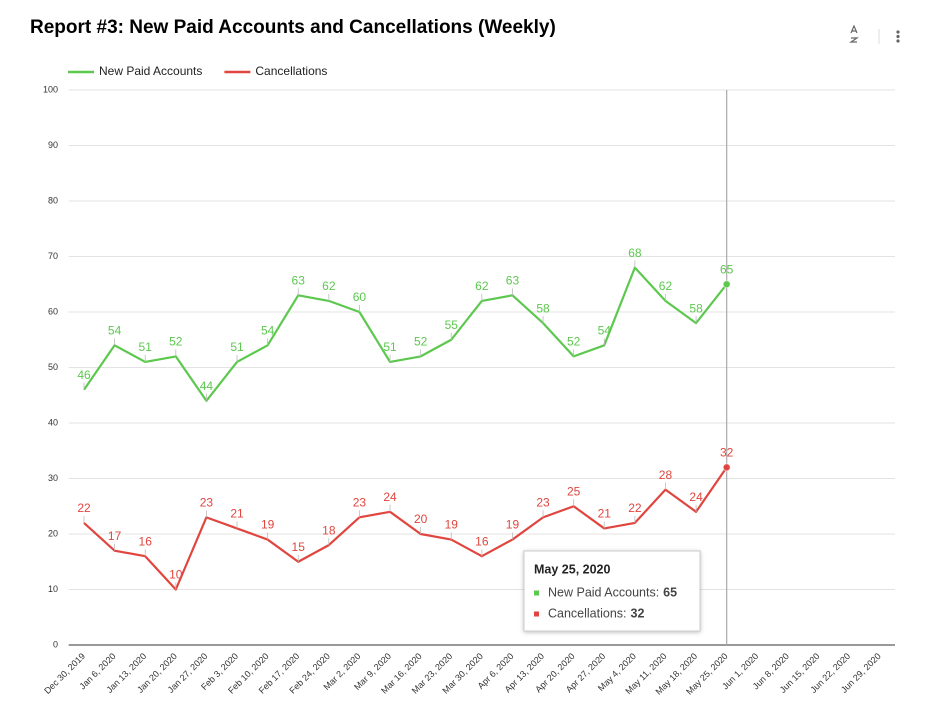 This screenshot has height=701, width=930. Describe the element at coordinates (64, 673) in the screenshot. I see `x-tick-label: Dec 30, 2019` at that location.